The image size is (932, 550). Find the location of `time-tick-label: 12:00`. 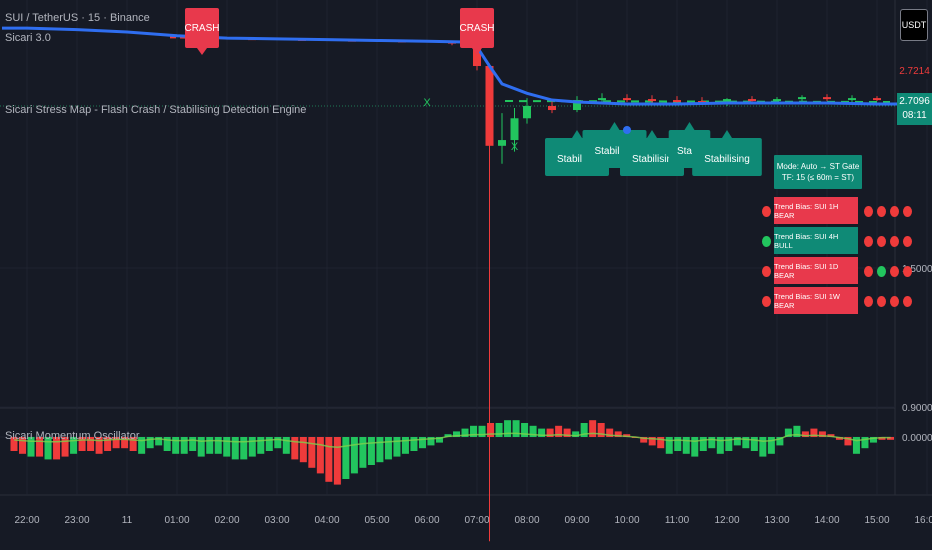

time-tick-label: 12:00 is located at coordinates (726, 520).